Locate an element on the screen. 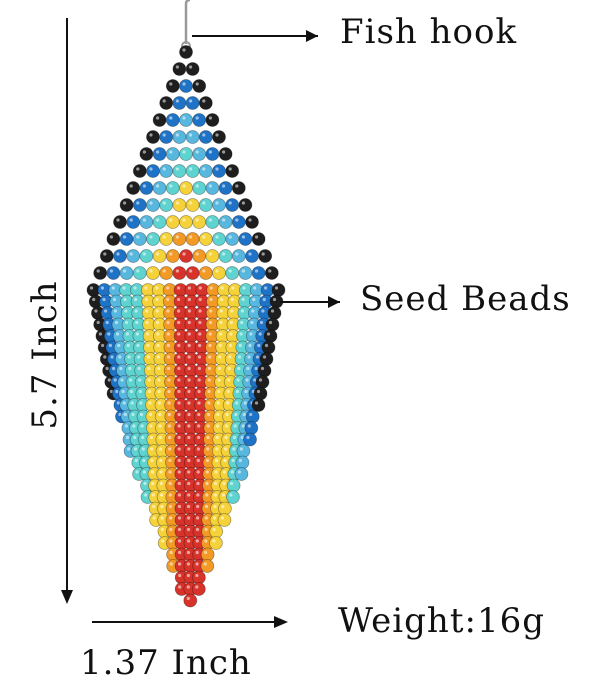  fish-hook-label: Fish hook is located at coordinates (429, 32).